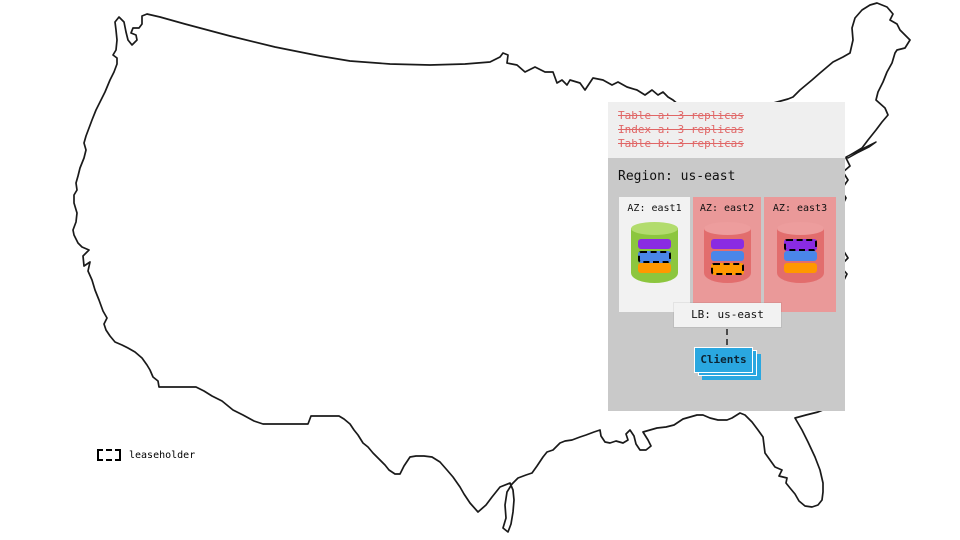 Image resolution: width=960 pixels, height=540 pixels. I want to click on az-row: AZ: east1 AZ: east2 AZ: east3, so click(727, 254).